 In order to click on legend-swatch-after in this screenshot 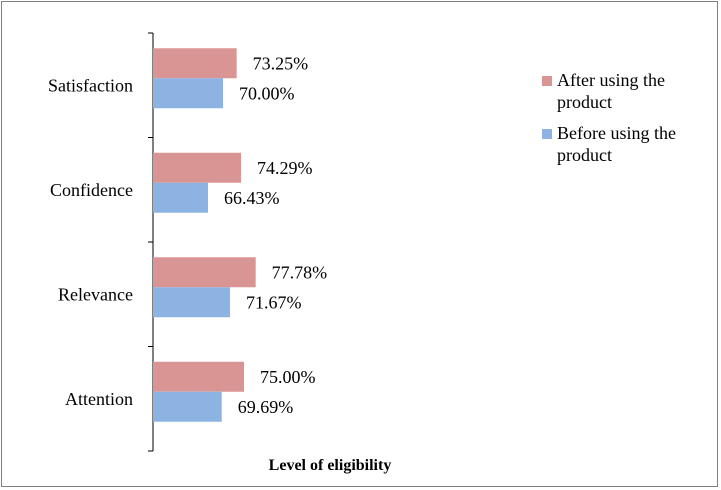, I will do `click(547, 81)`.